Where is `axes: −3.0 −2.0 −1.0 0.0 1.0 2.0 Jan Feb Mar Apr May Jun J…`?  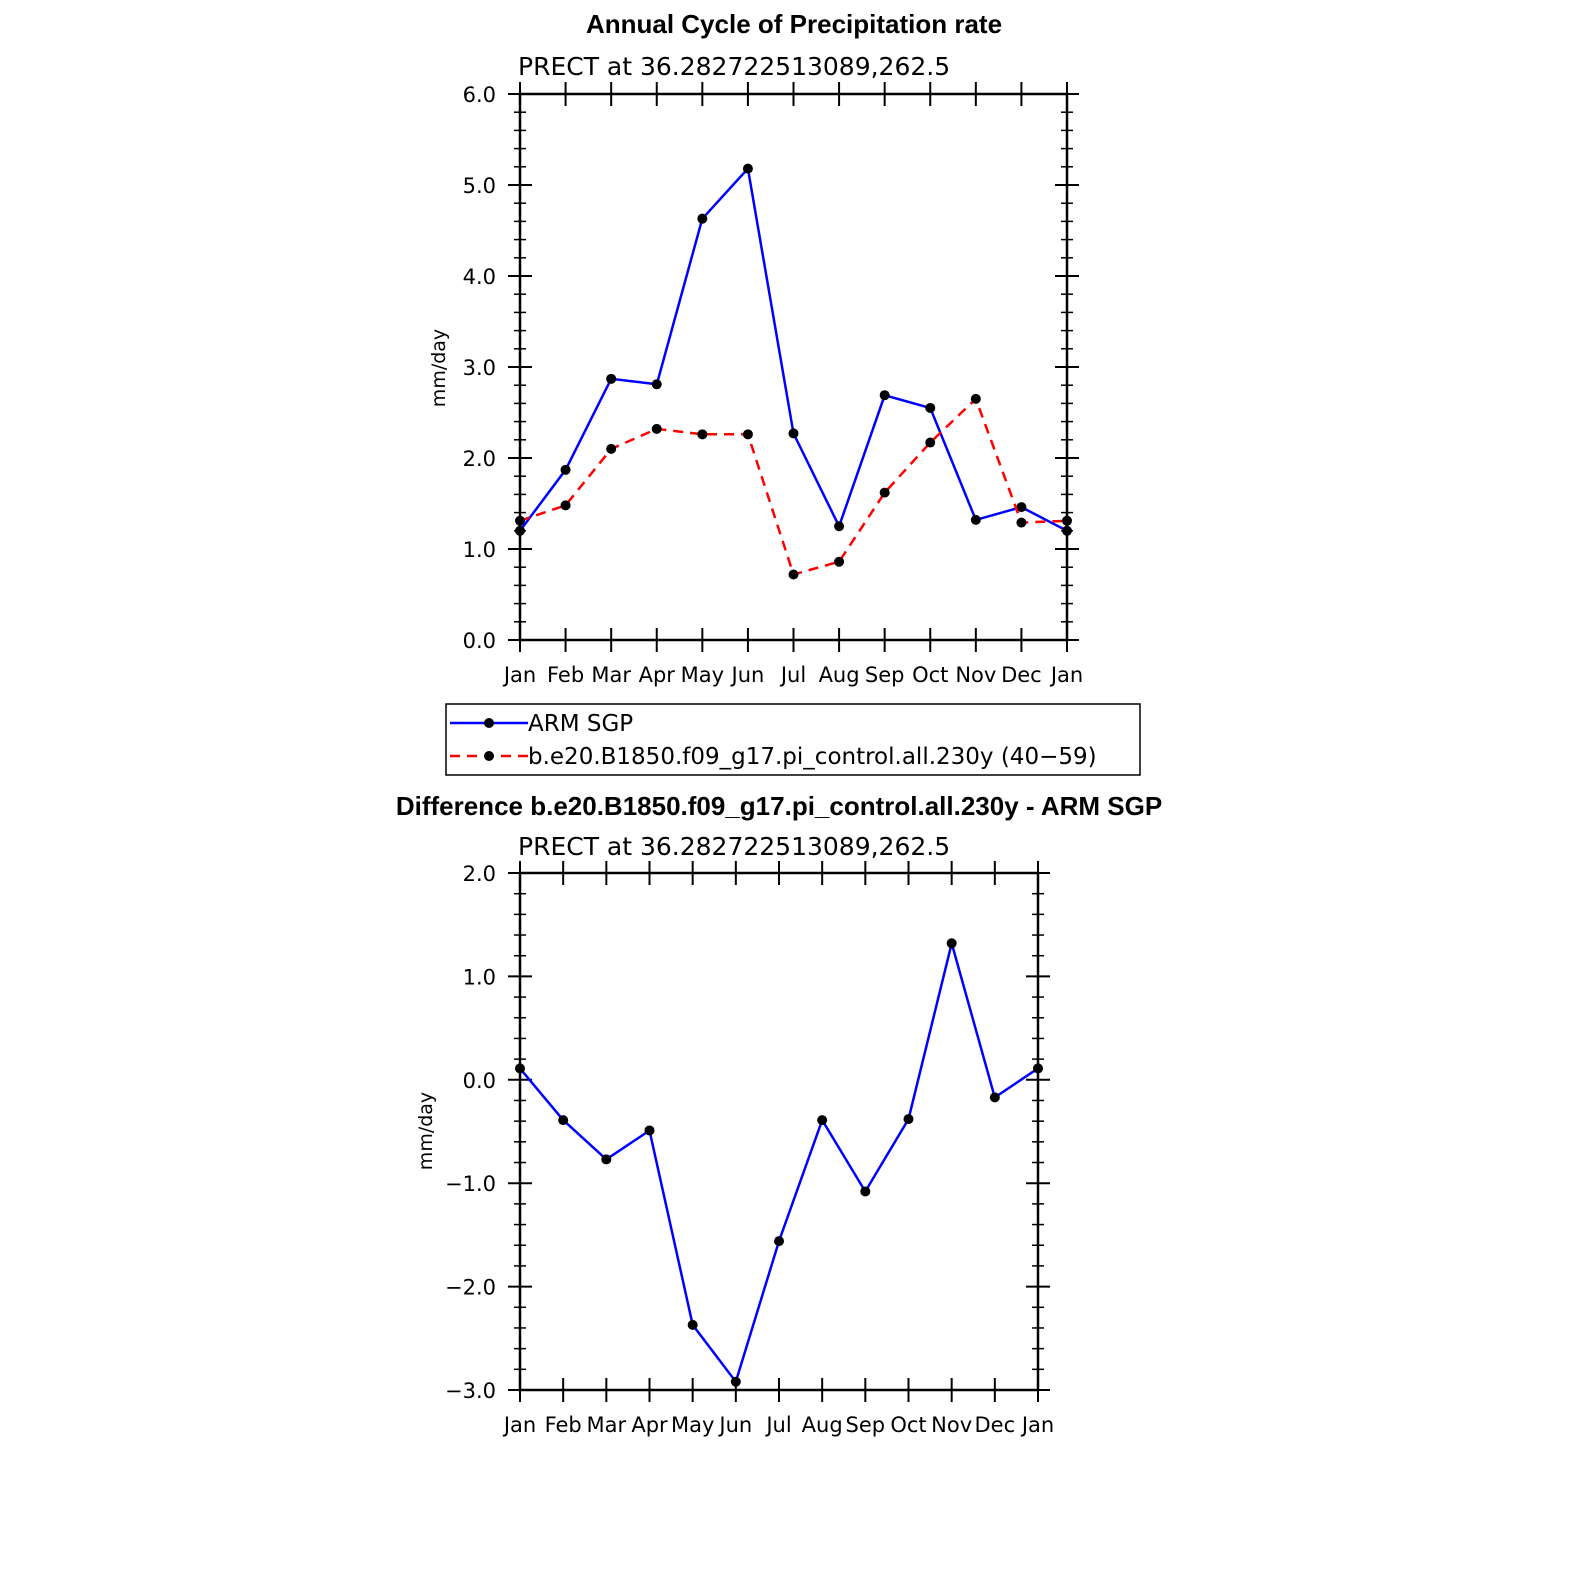
axes: −3.0 −2.0 −1.0 0.0 1.0 2.0 Jan Feb Mar Apr May Jun J… is located at coordinates (749, 1149).